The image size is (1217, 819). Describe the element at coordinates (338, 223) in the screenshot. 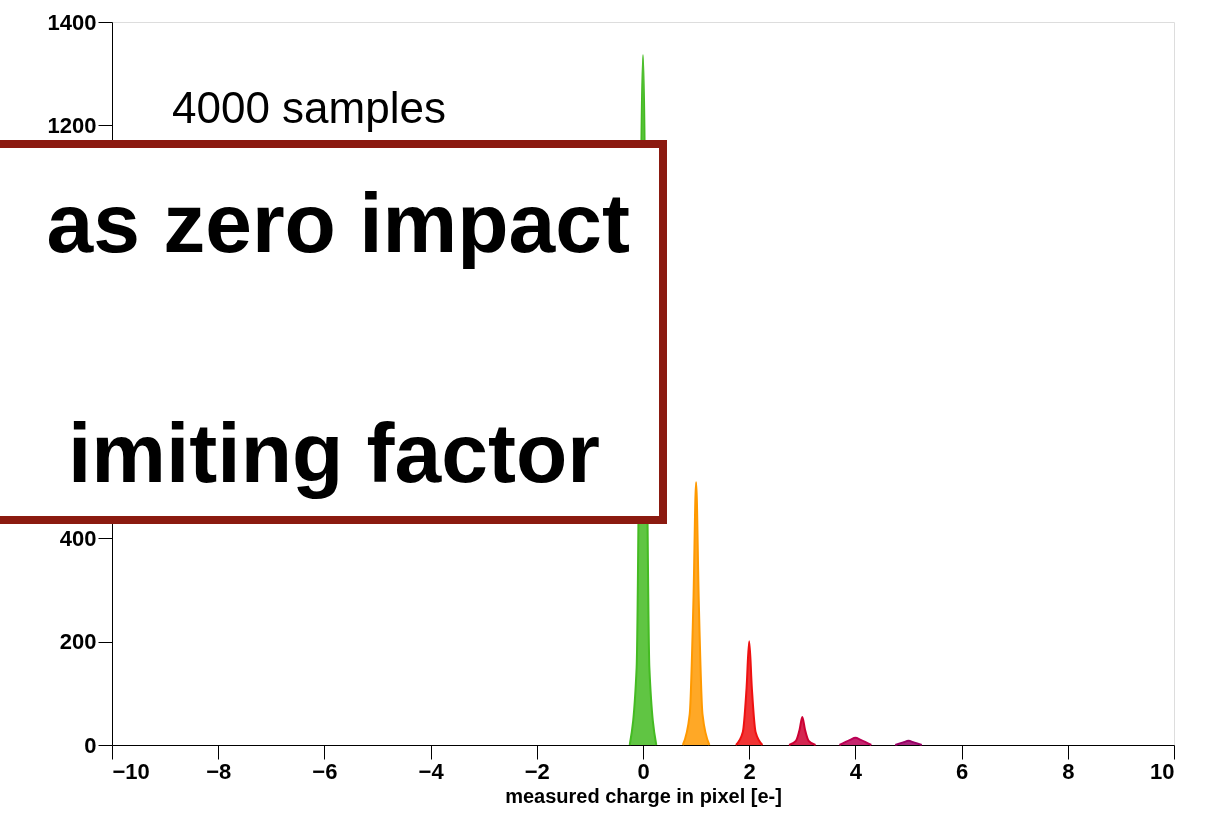

I see `annotation: as zero impact` at that location.